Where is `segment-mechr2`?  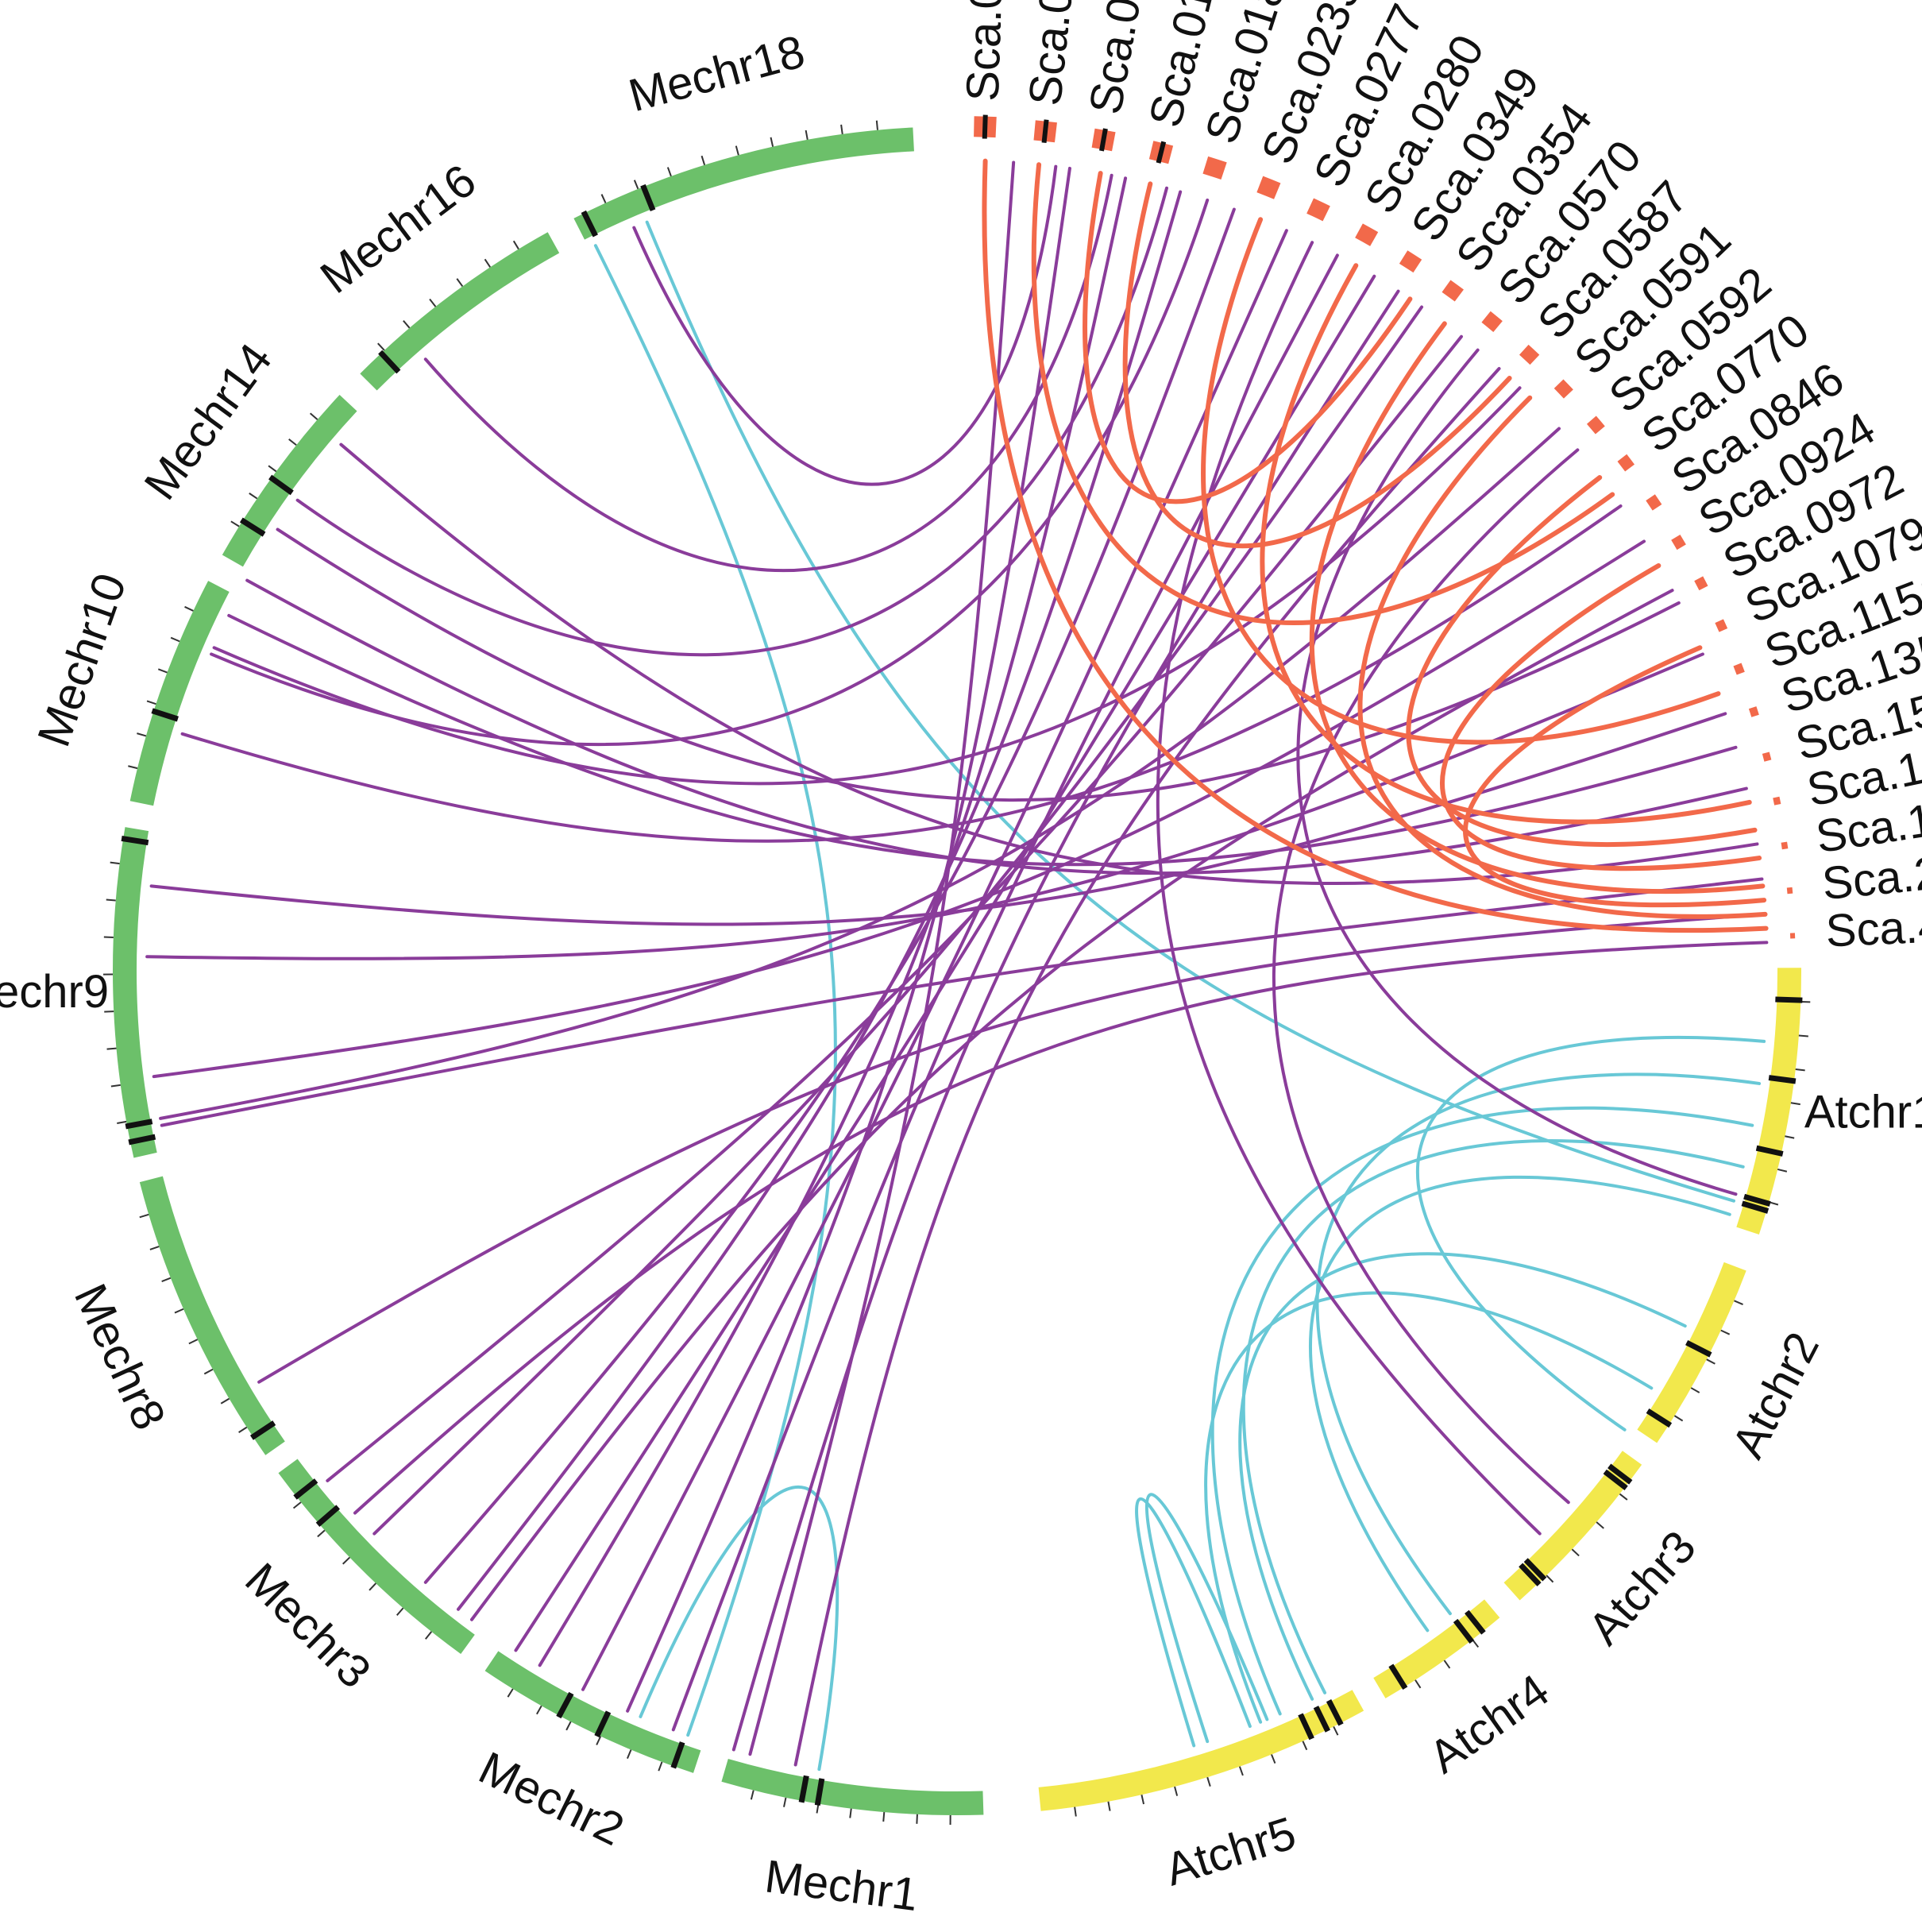 segment-mechr2 is located at coordinates (592, 1712).